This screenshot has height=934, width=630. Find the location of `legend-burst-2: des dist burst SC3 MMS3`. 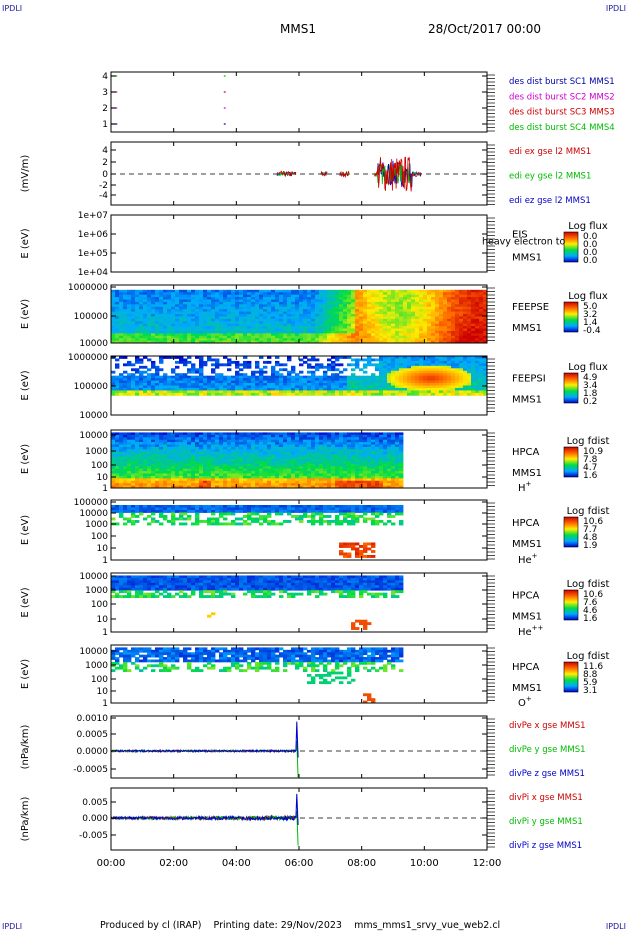

legend-burst-2: des dist burst SC3 MMS3 is located at coordinates (562, 113).